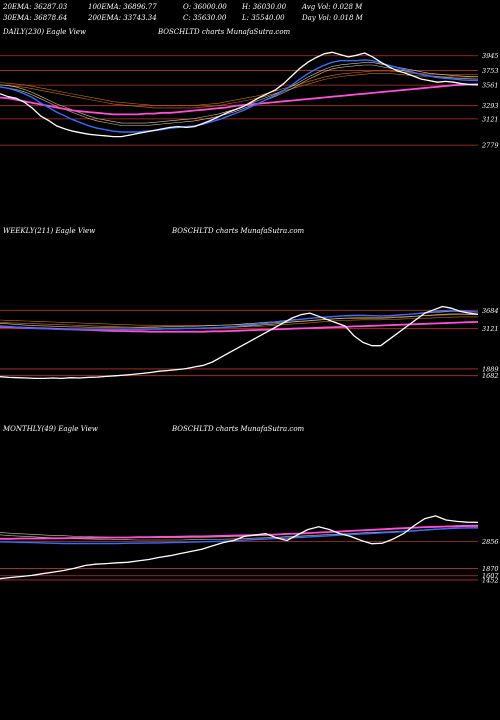 This screenshot has height=720, width=500. Describe the element at coordinates (35, 7) in the screenshot. I see `stat-20ema: 20EMA: 36287.03` at that location.